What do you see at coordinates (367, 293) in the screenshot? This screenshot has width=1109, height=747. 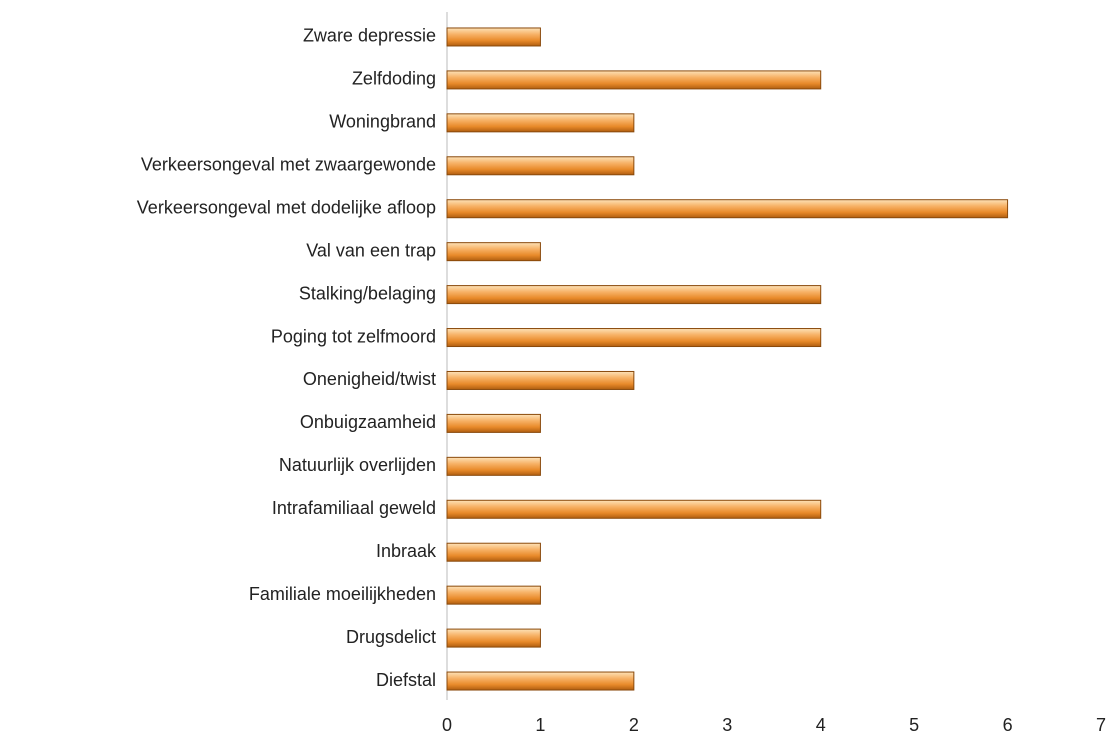 I see `y-tick-label: Stalking/belaging` at bounding box center [367, 293].